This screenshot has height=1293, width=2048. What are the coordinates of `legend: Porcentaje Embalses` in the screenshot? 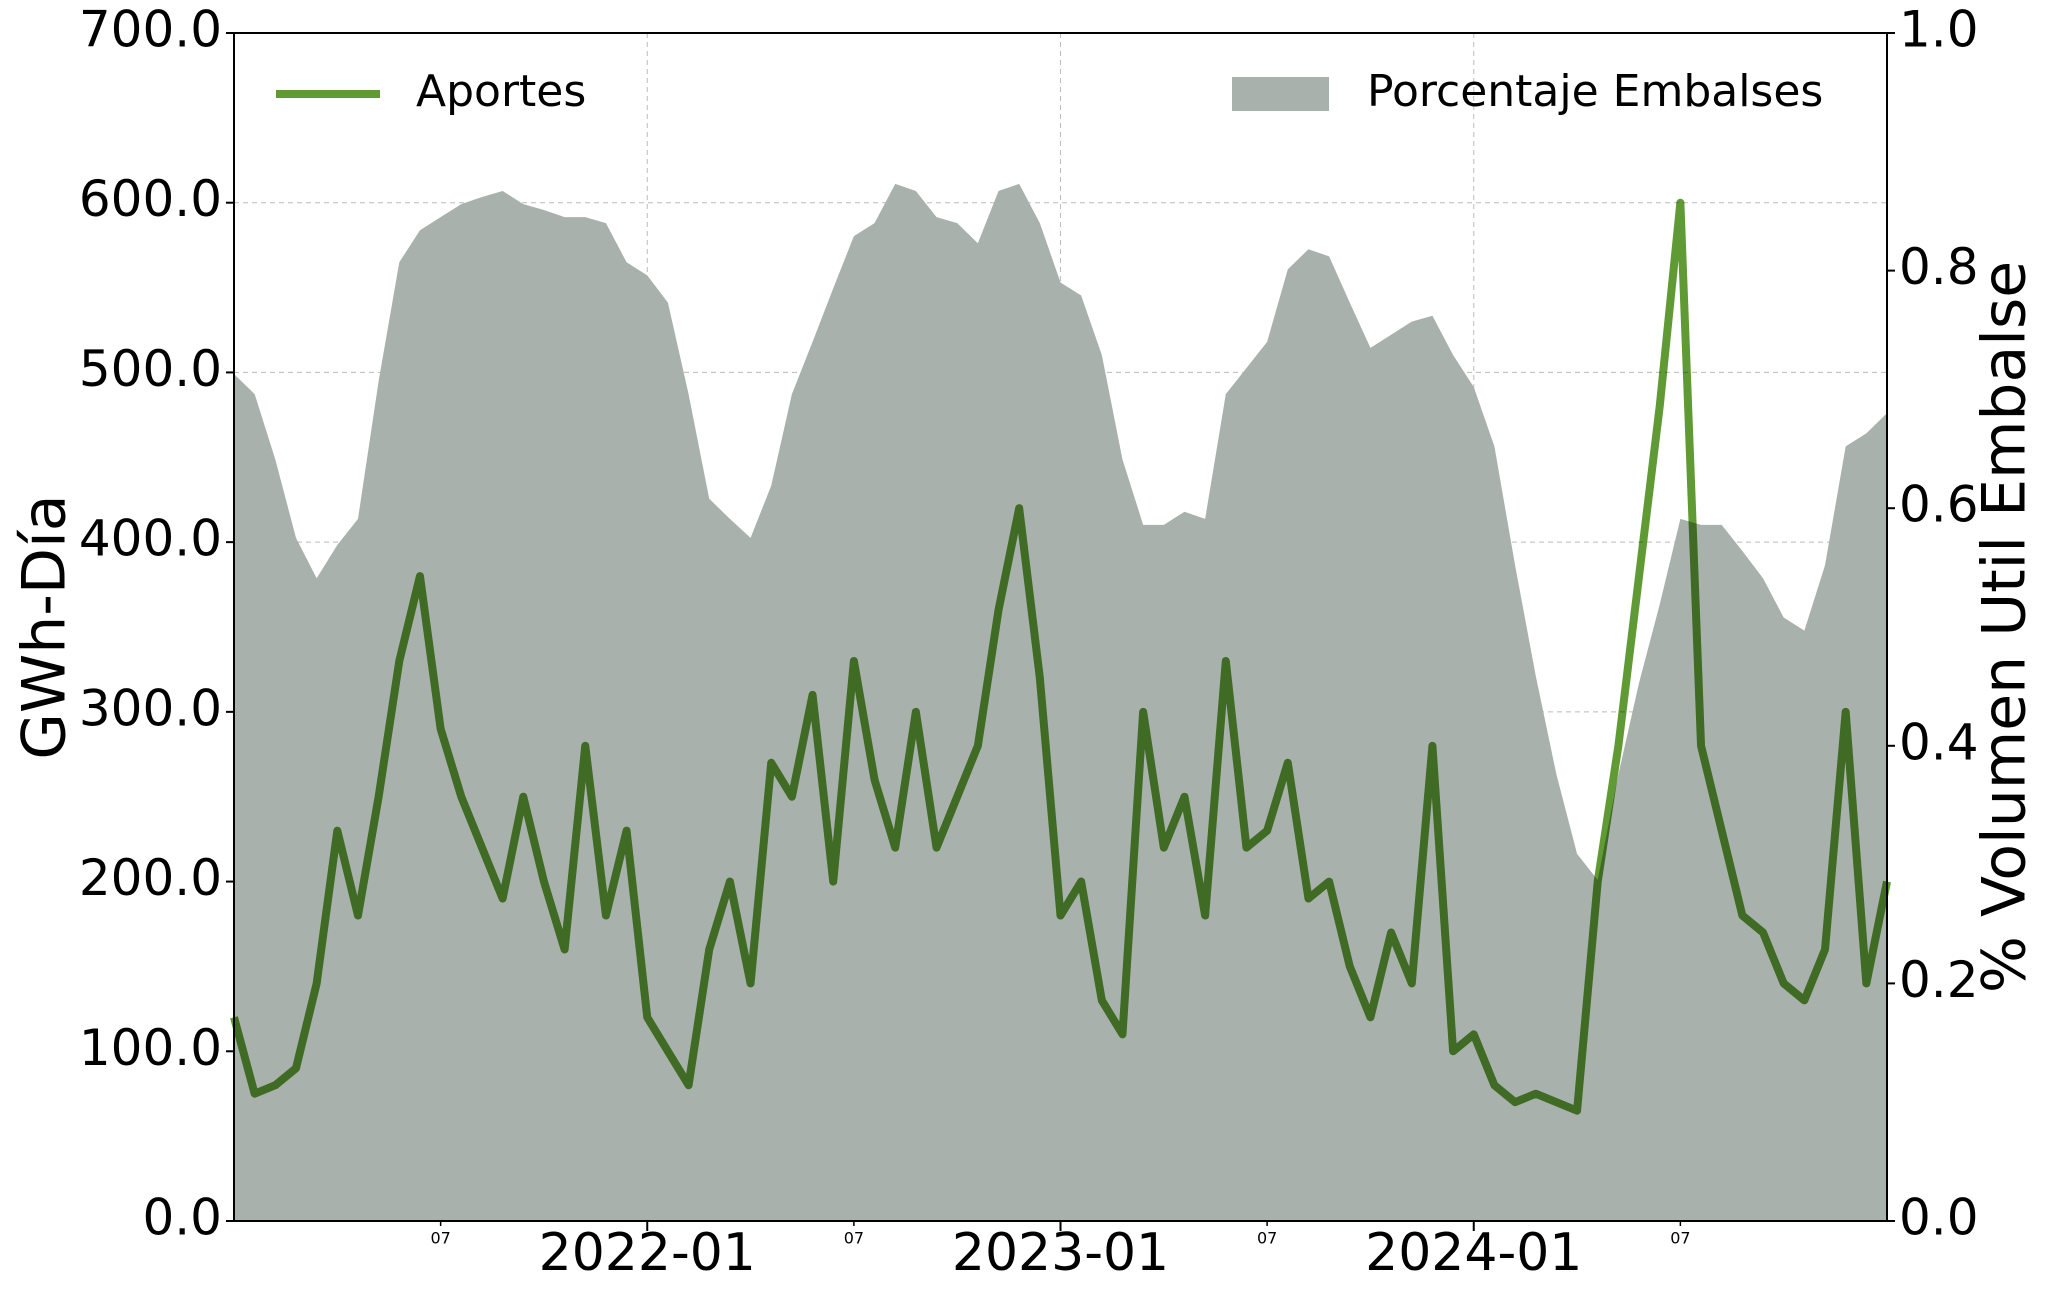 It's located at (1527, 91).